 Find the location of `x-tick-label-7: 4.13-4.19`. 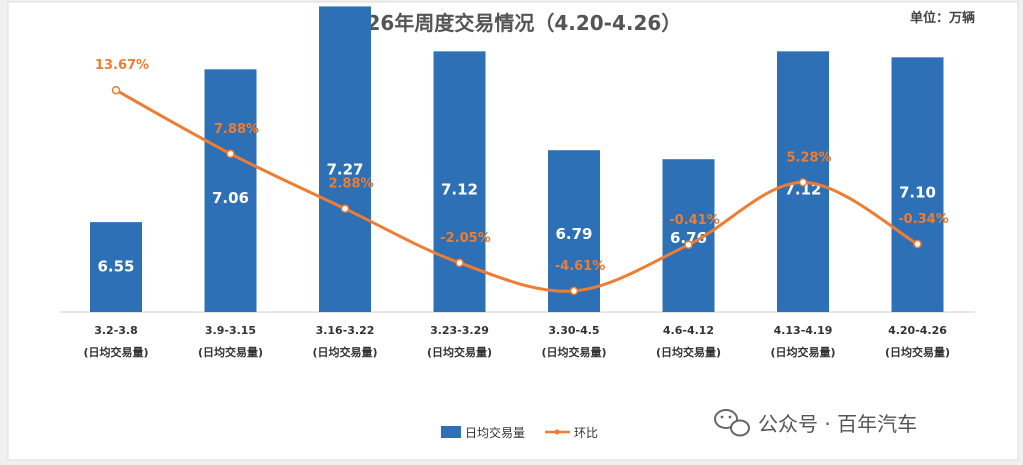

x-tick-label-7: 4.13-4.19 is located at coordinates (803, 330).